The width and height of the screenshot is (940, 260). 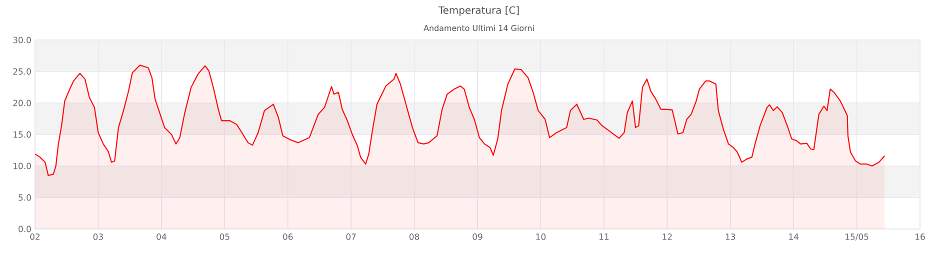 I want to click on y-tick-label: 5.0, so click(x=24, y=197).